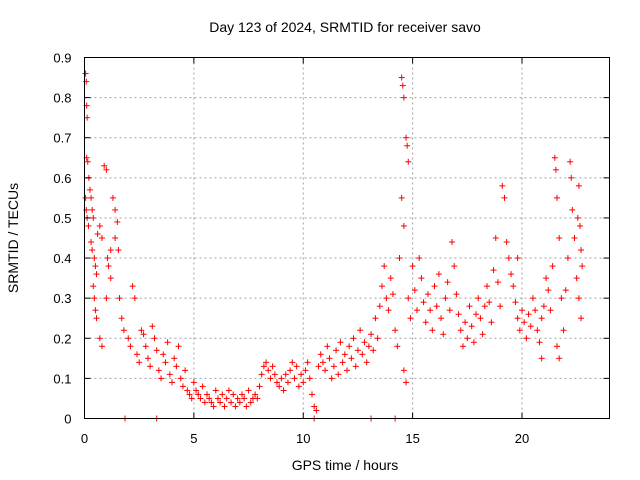  What do you see at coordinates (345, 465) in the screenshot?
I see `x-axis-label: GPS time / hours` at bounding box center [345, 465].